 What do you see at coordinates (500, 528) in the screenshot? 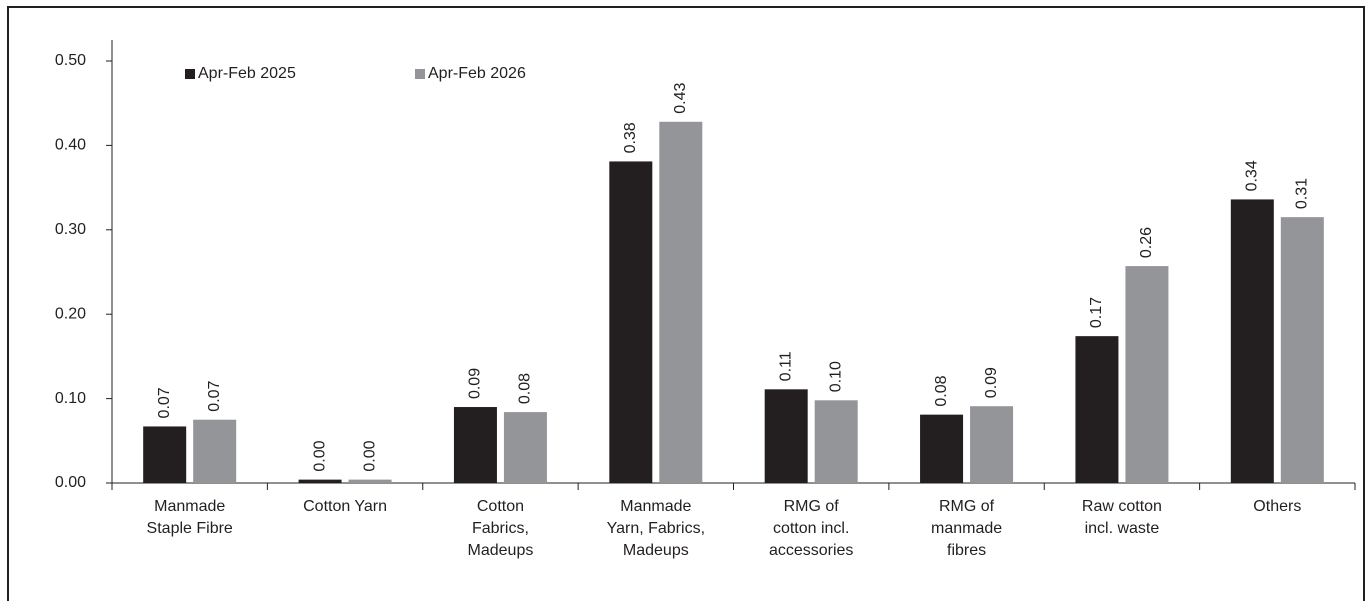
I see `x-tick-label: Cotton Fabrics, Madeups` at bounding box center [500, 528].